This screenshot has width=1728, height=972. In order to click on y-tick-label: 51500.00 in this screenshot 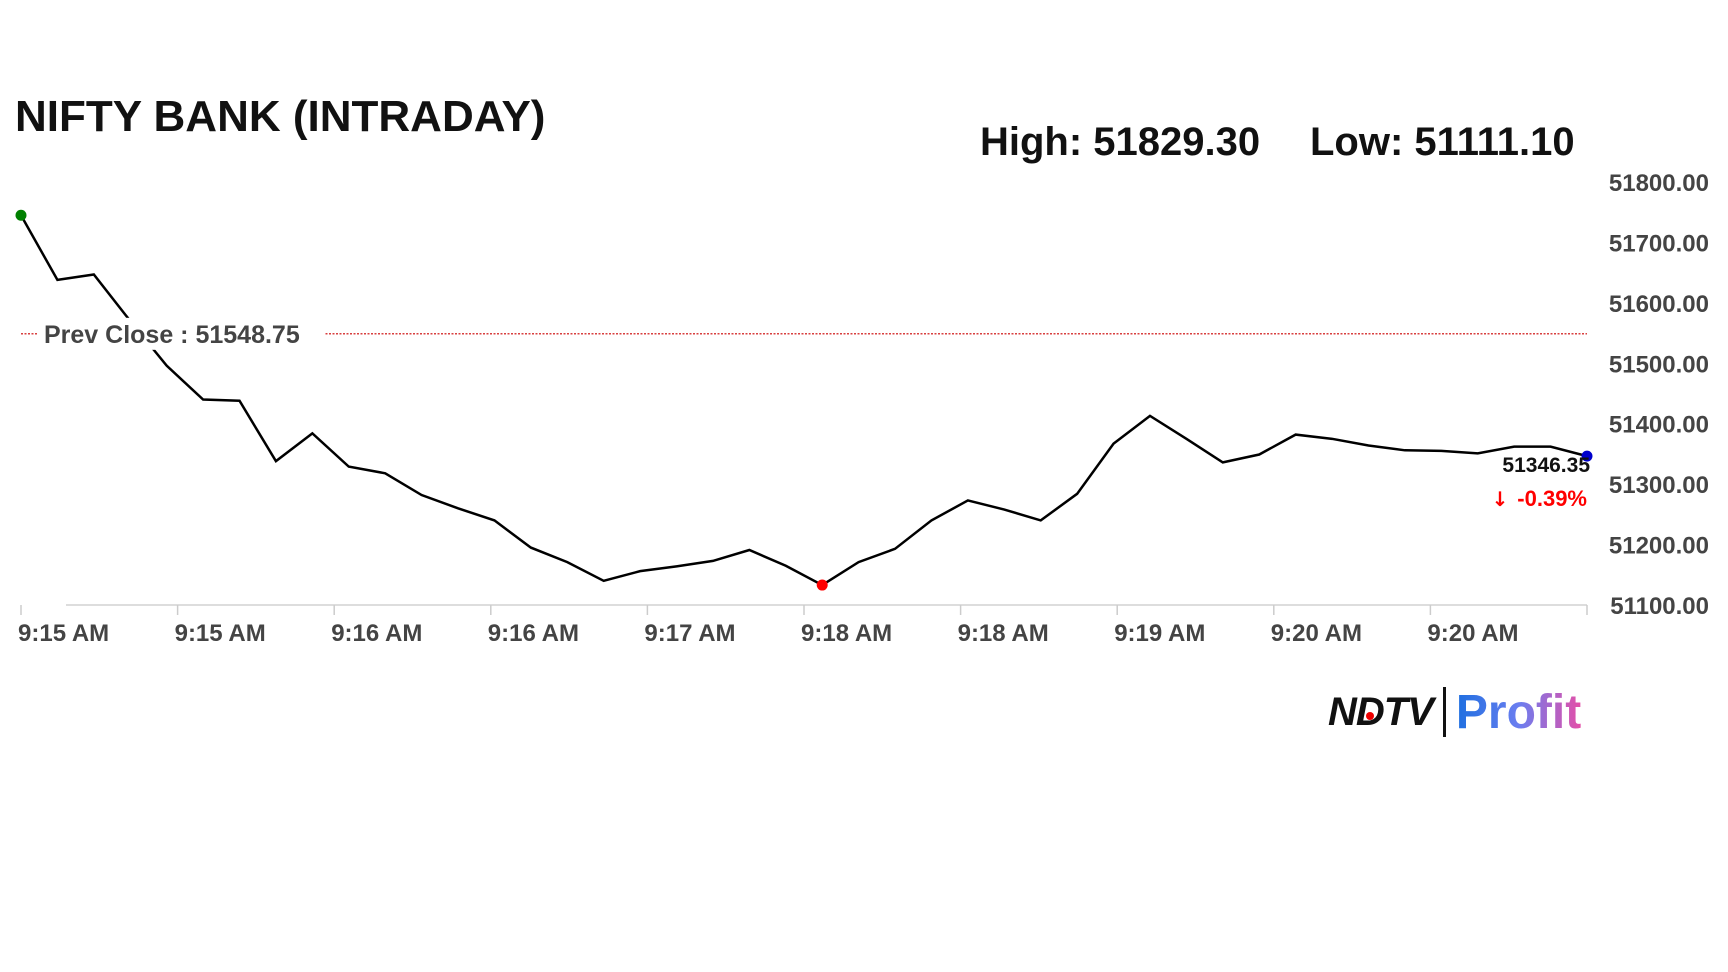, I will do `click(1659, 364)`.